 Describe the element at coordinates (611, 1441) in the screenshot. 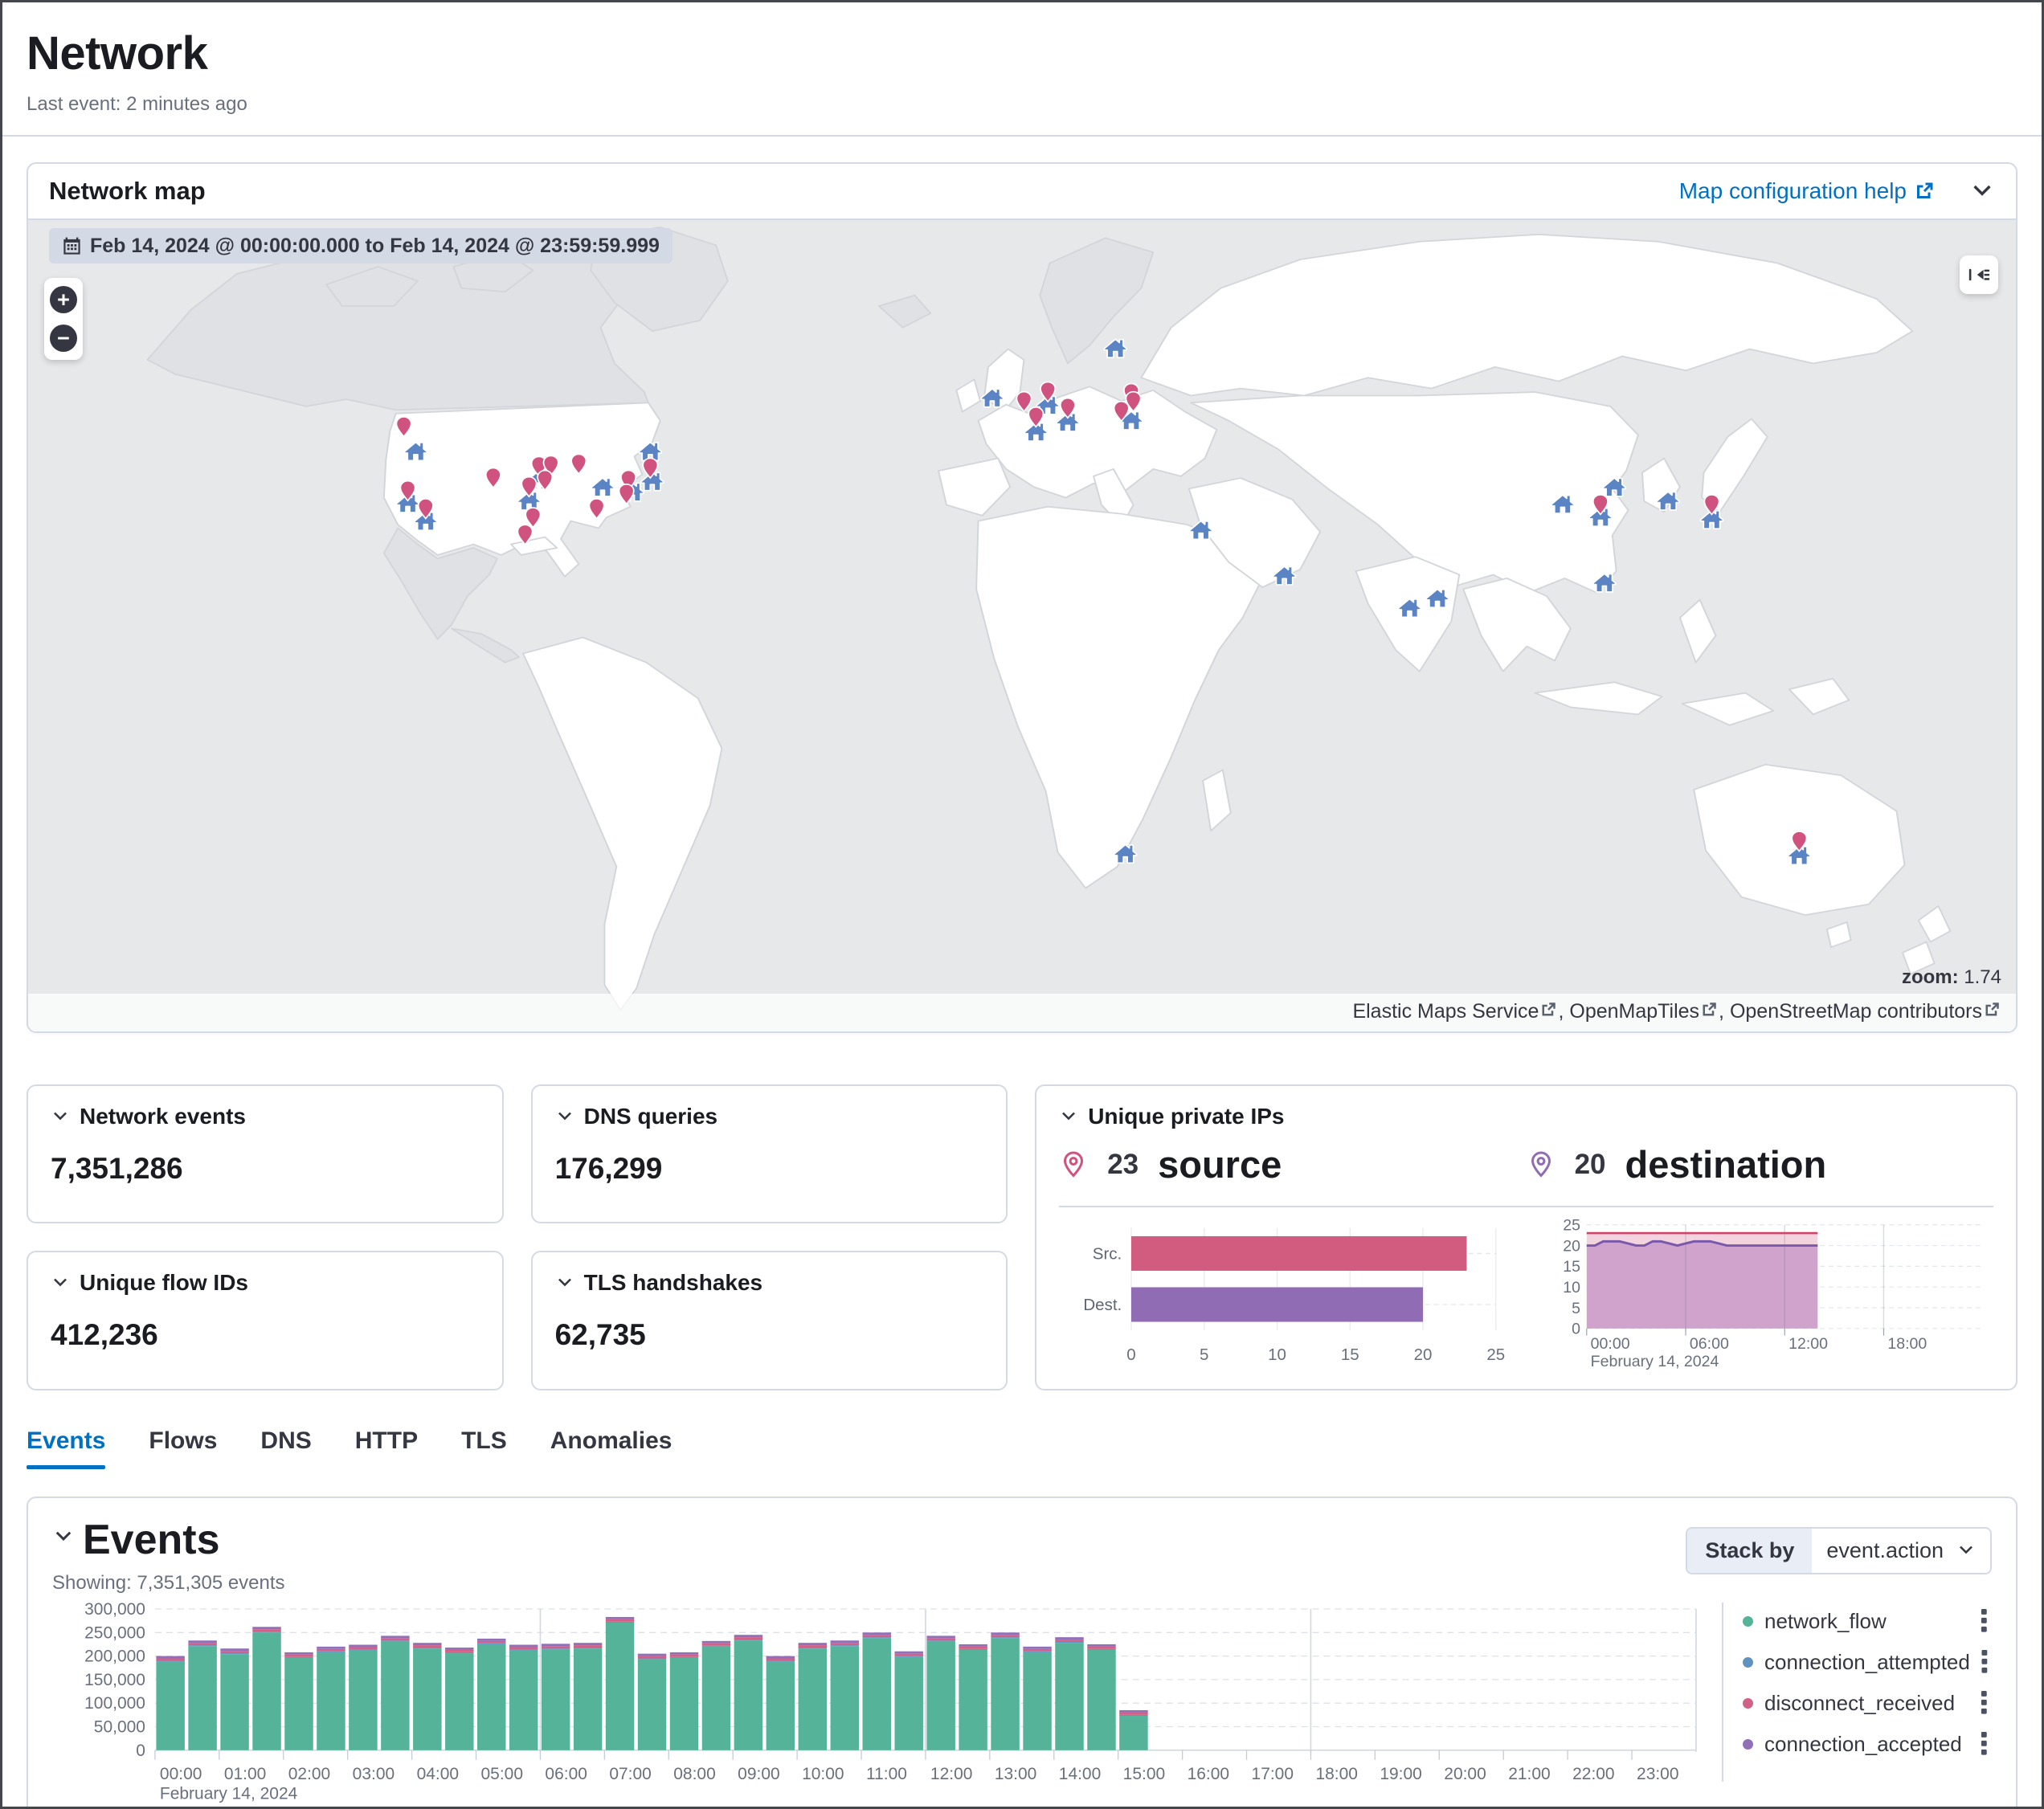

I see `tab-anomalies: Anomalies` at that location.